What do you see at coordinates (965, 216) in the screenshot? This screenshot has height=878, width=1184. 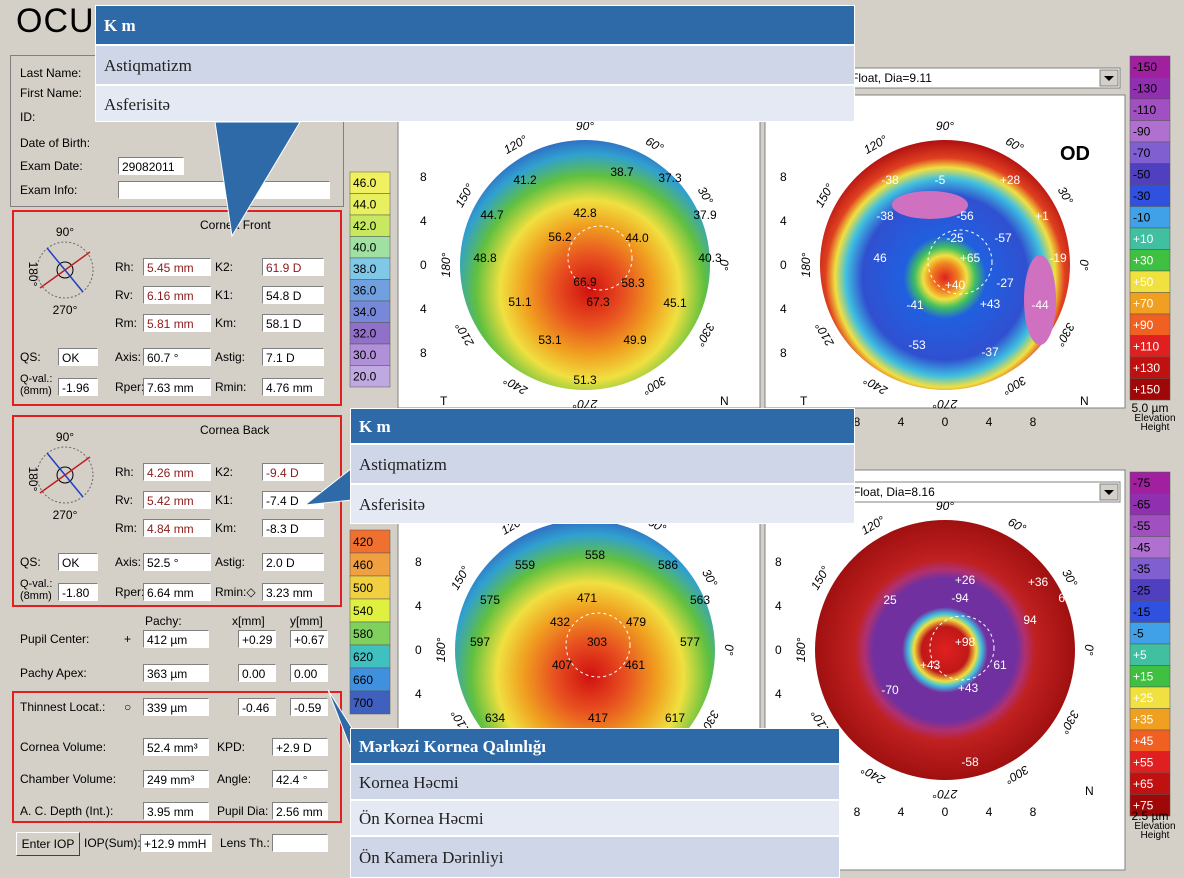 I see `map-value: -56` at bounding box center [965, 216].